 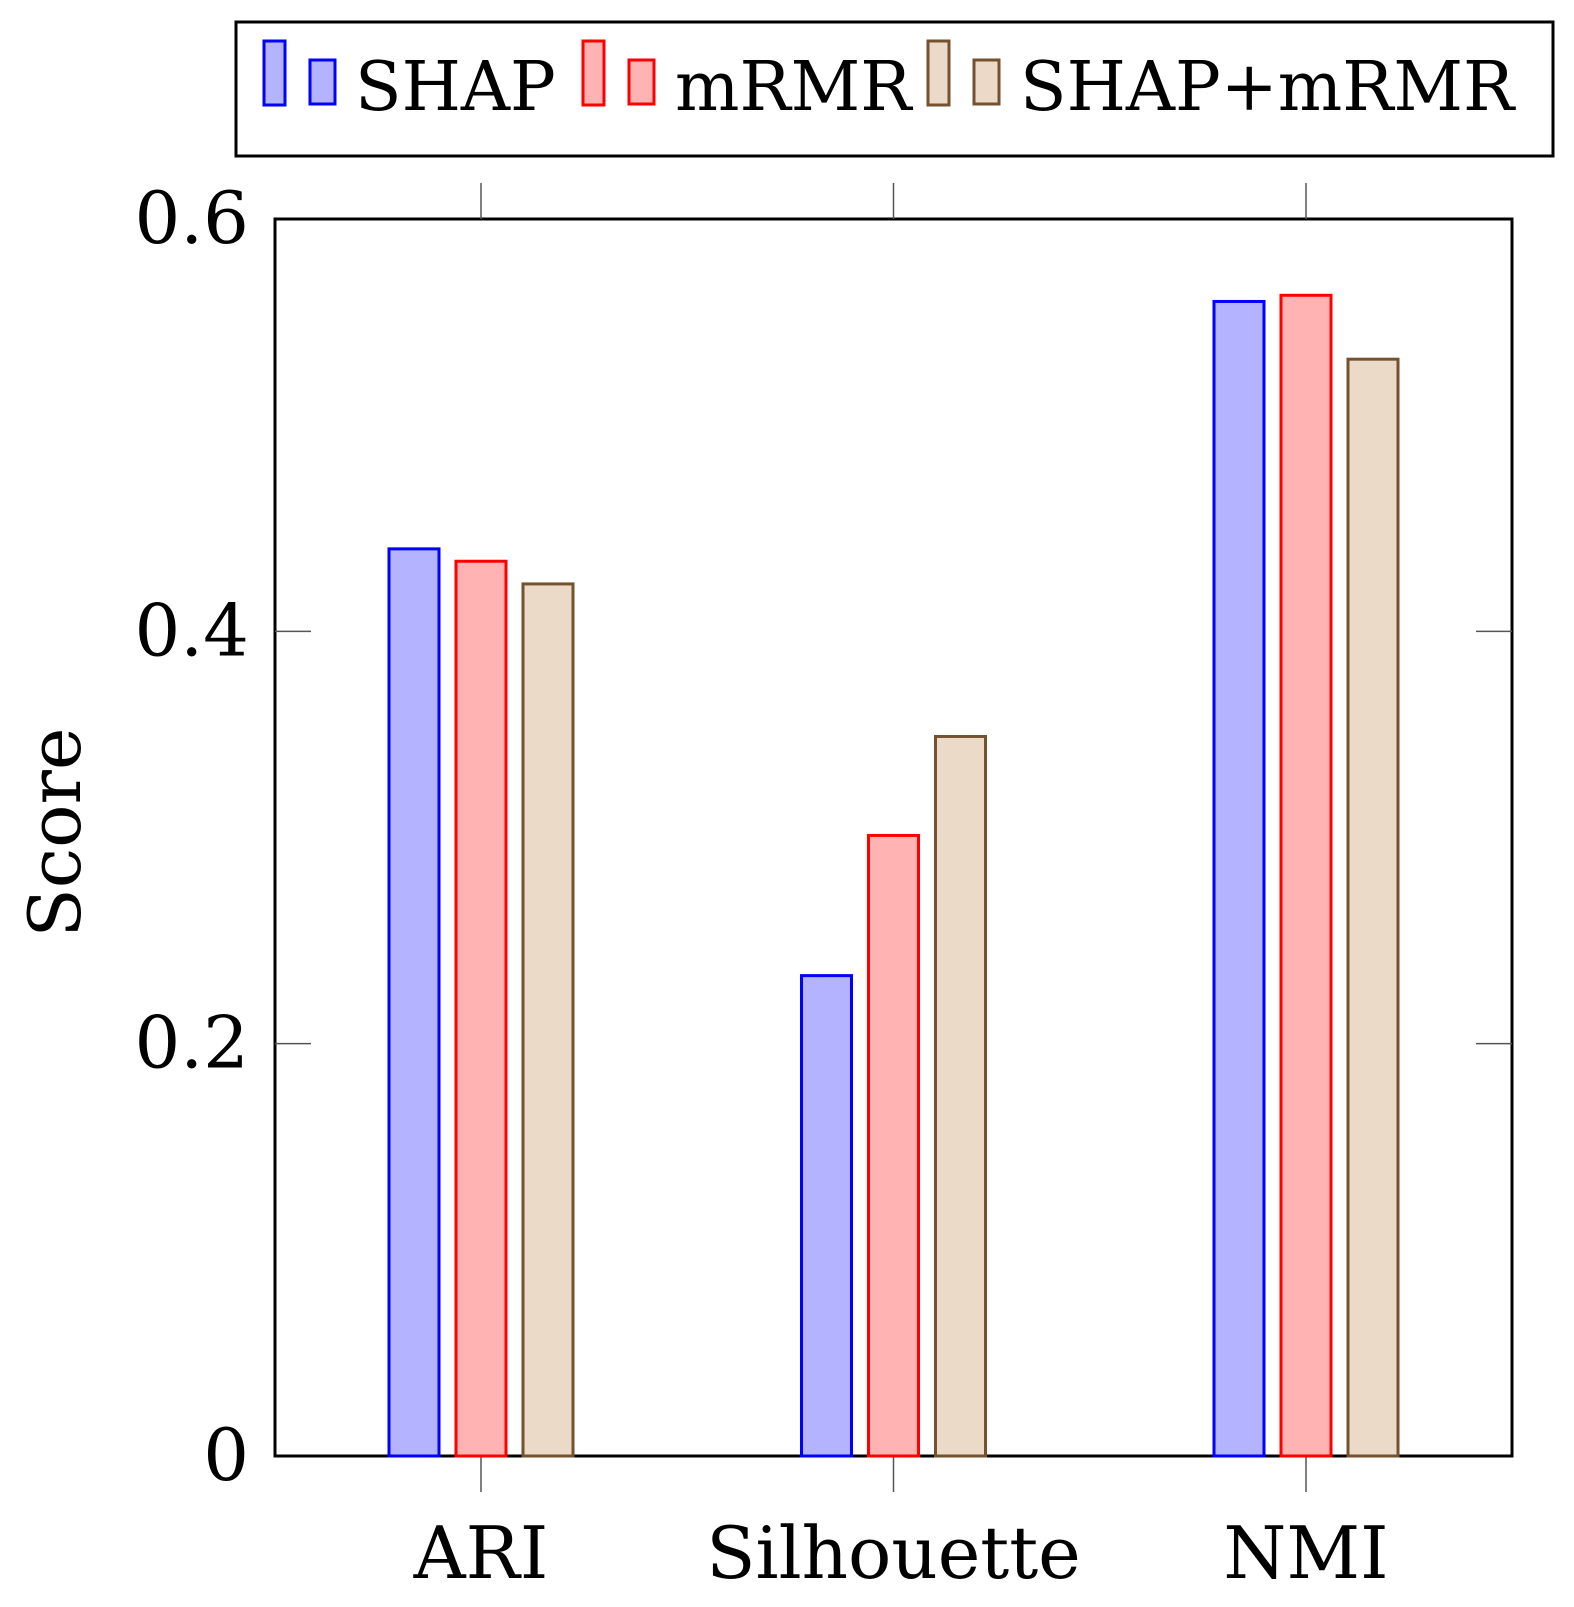 I want to click on y-tick-label: 0.2, so click(x=191, y=1043).